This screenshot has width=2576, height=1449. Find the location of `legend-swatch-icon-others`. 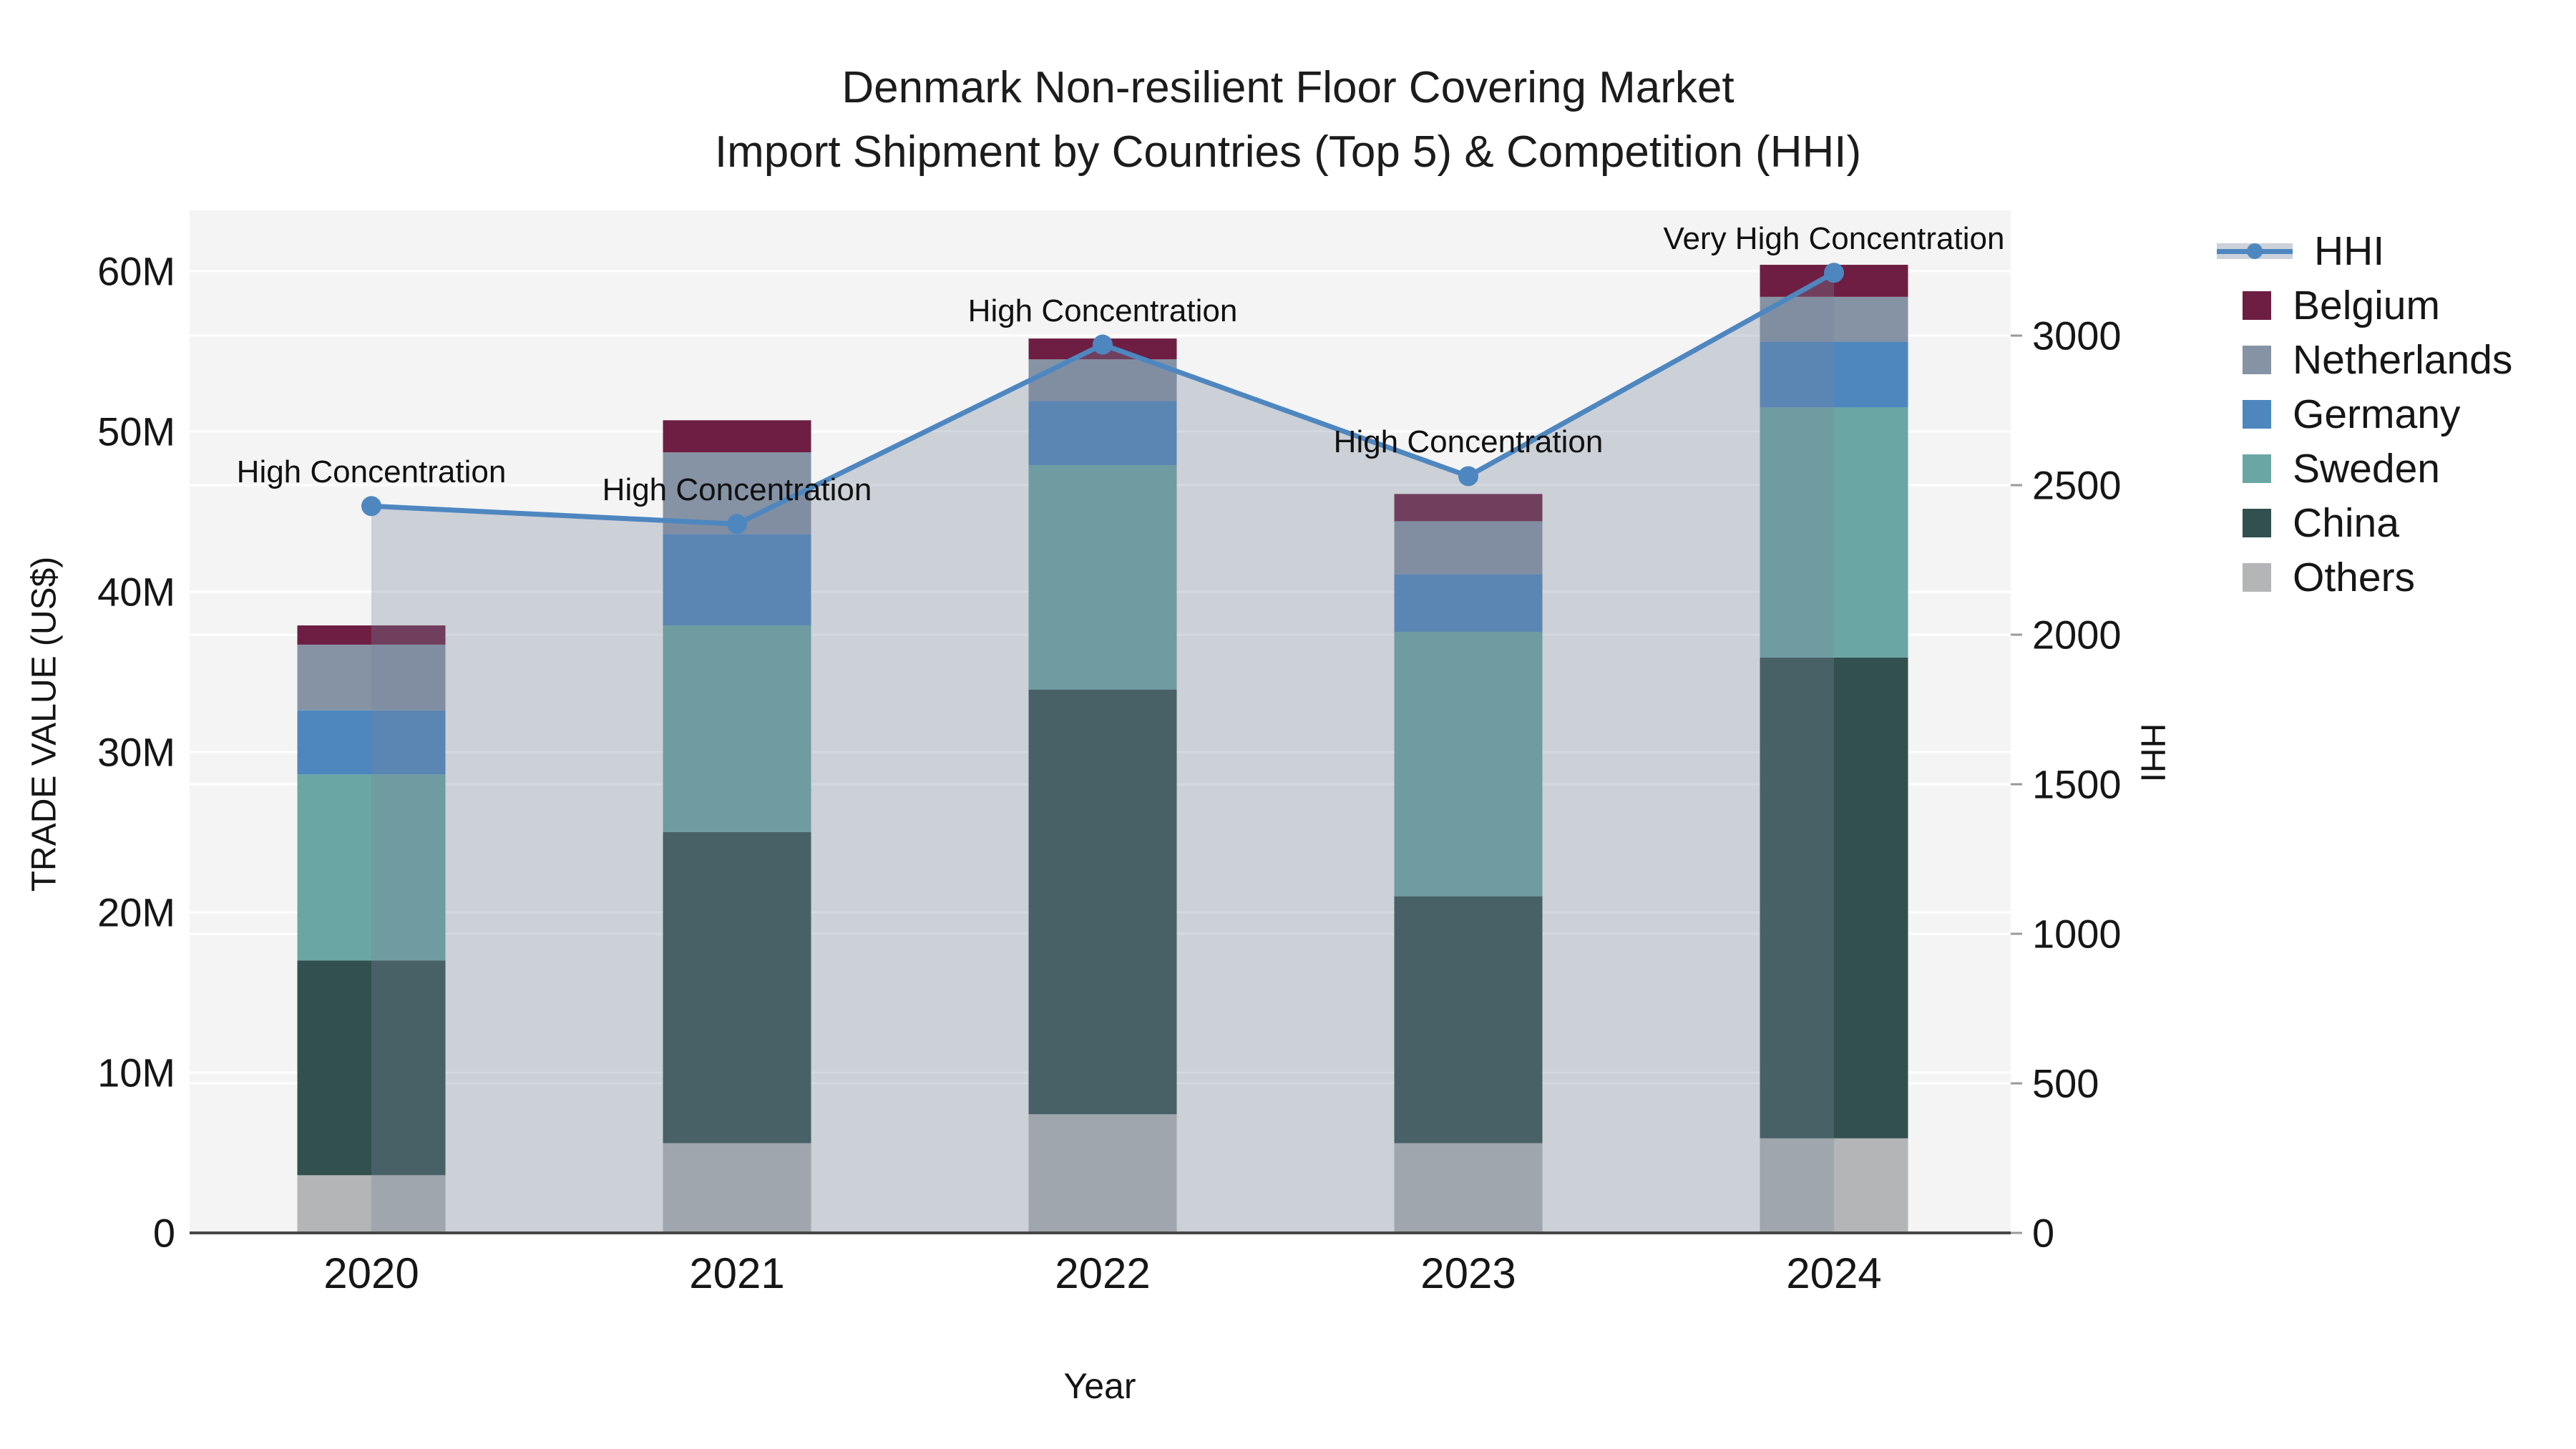

legend-swatch-icon-others is located at coordinates (2257, 577).